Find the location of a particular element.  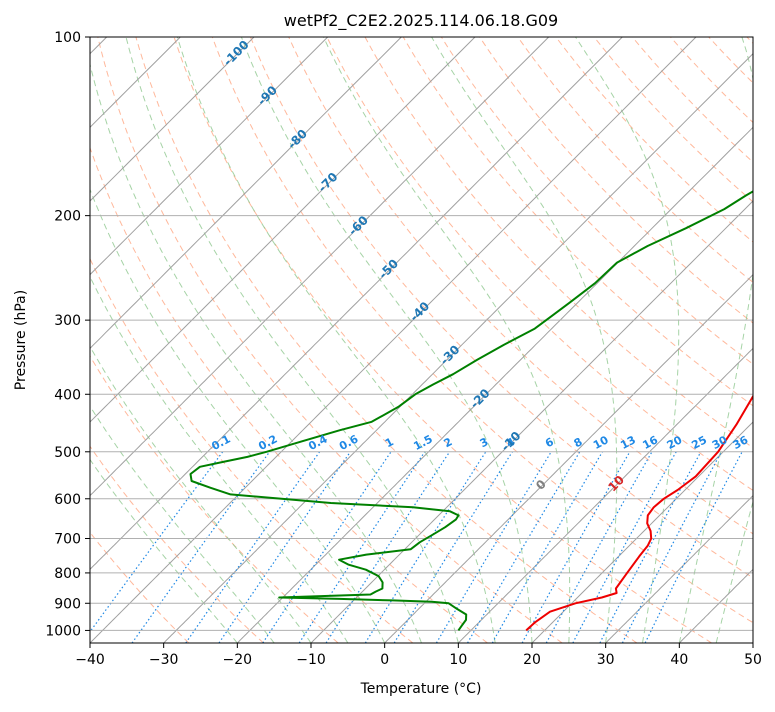

y-tick-label: 1000 is located at coordinates (63, 631).